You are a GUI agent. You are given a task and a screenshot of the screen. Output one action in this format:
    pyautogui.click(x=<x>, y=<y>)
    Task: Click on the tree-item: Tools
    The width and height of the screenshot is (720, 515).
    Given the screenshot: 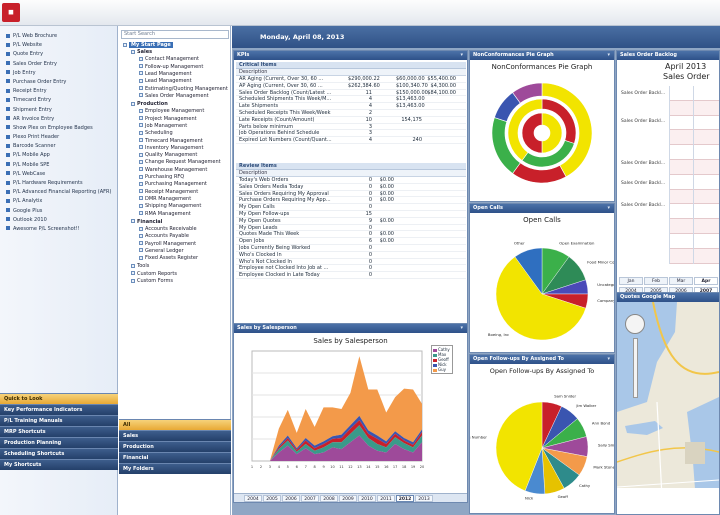 What is the action you would take?
    pyautogui.click(x=140, y=266)
    